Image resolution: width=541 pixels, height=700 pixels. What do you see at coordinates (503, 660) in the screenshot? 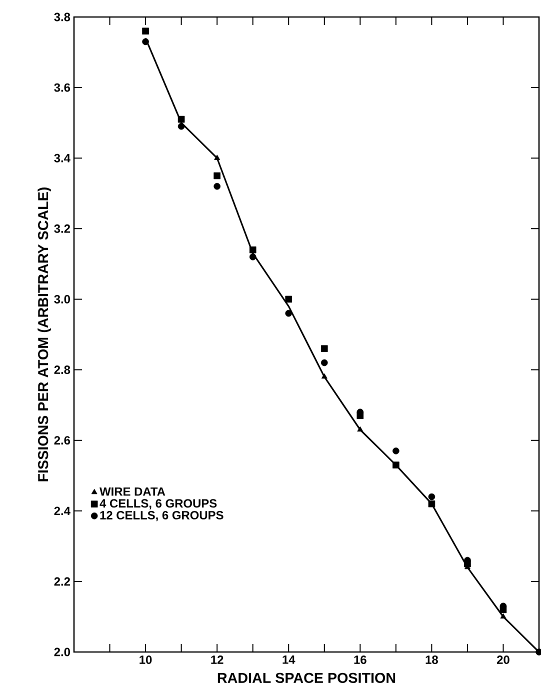
I see `x-tick-label: 20` at bounding box center [503, 660].